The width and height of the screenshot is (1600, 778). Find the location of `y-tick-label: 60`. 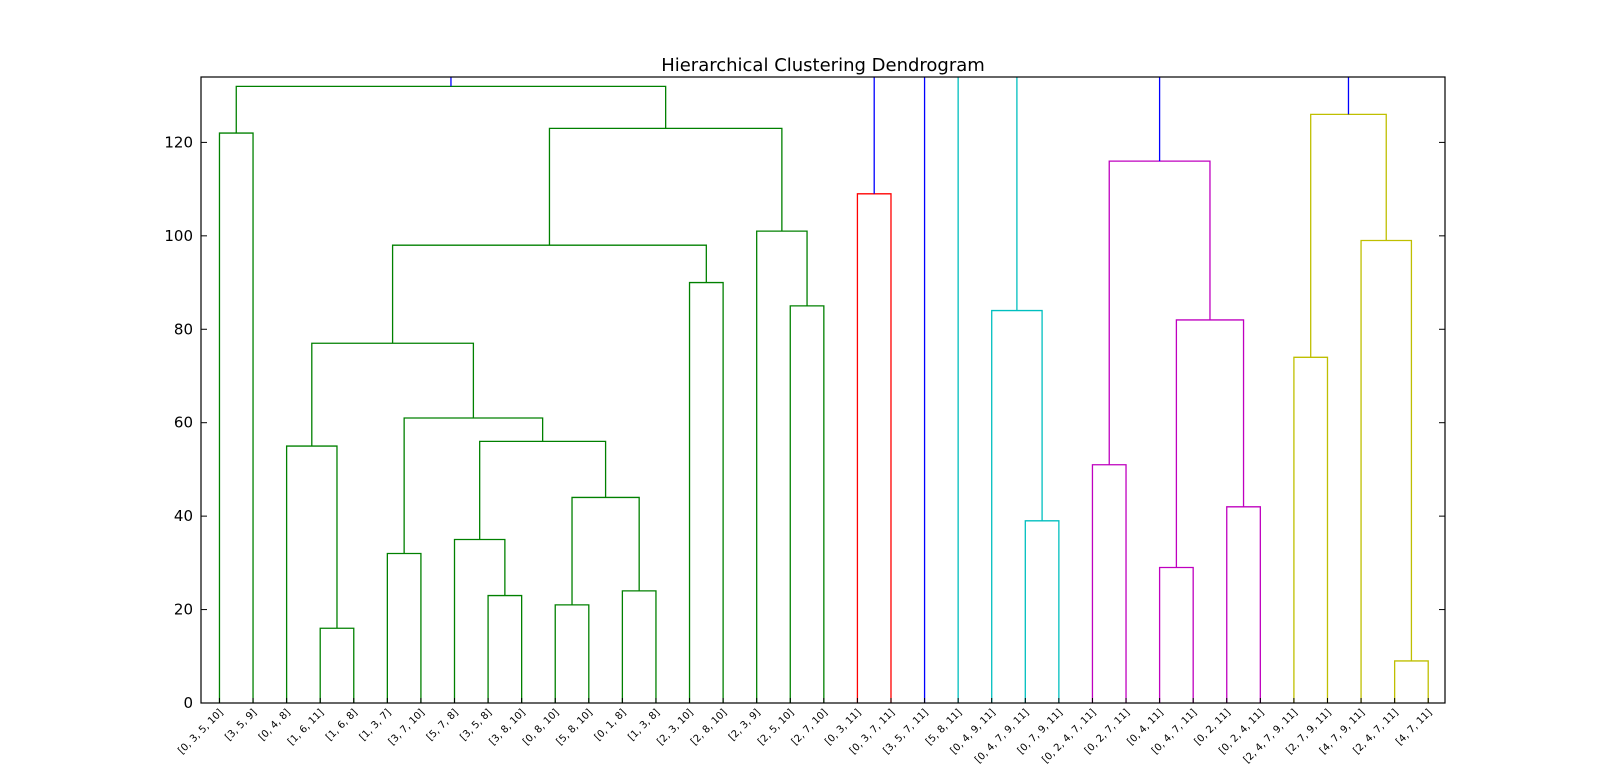

y-tick-label: 60 is located at coordinates (183, 423).